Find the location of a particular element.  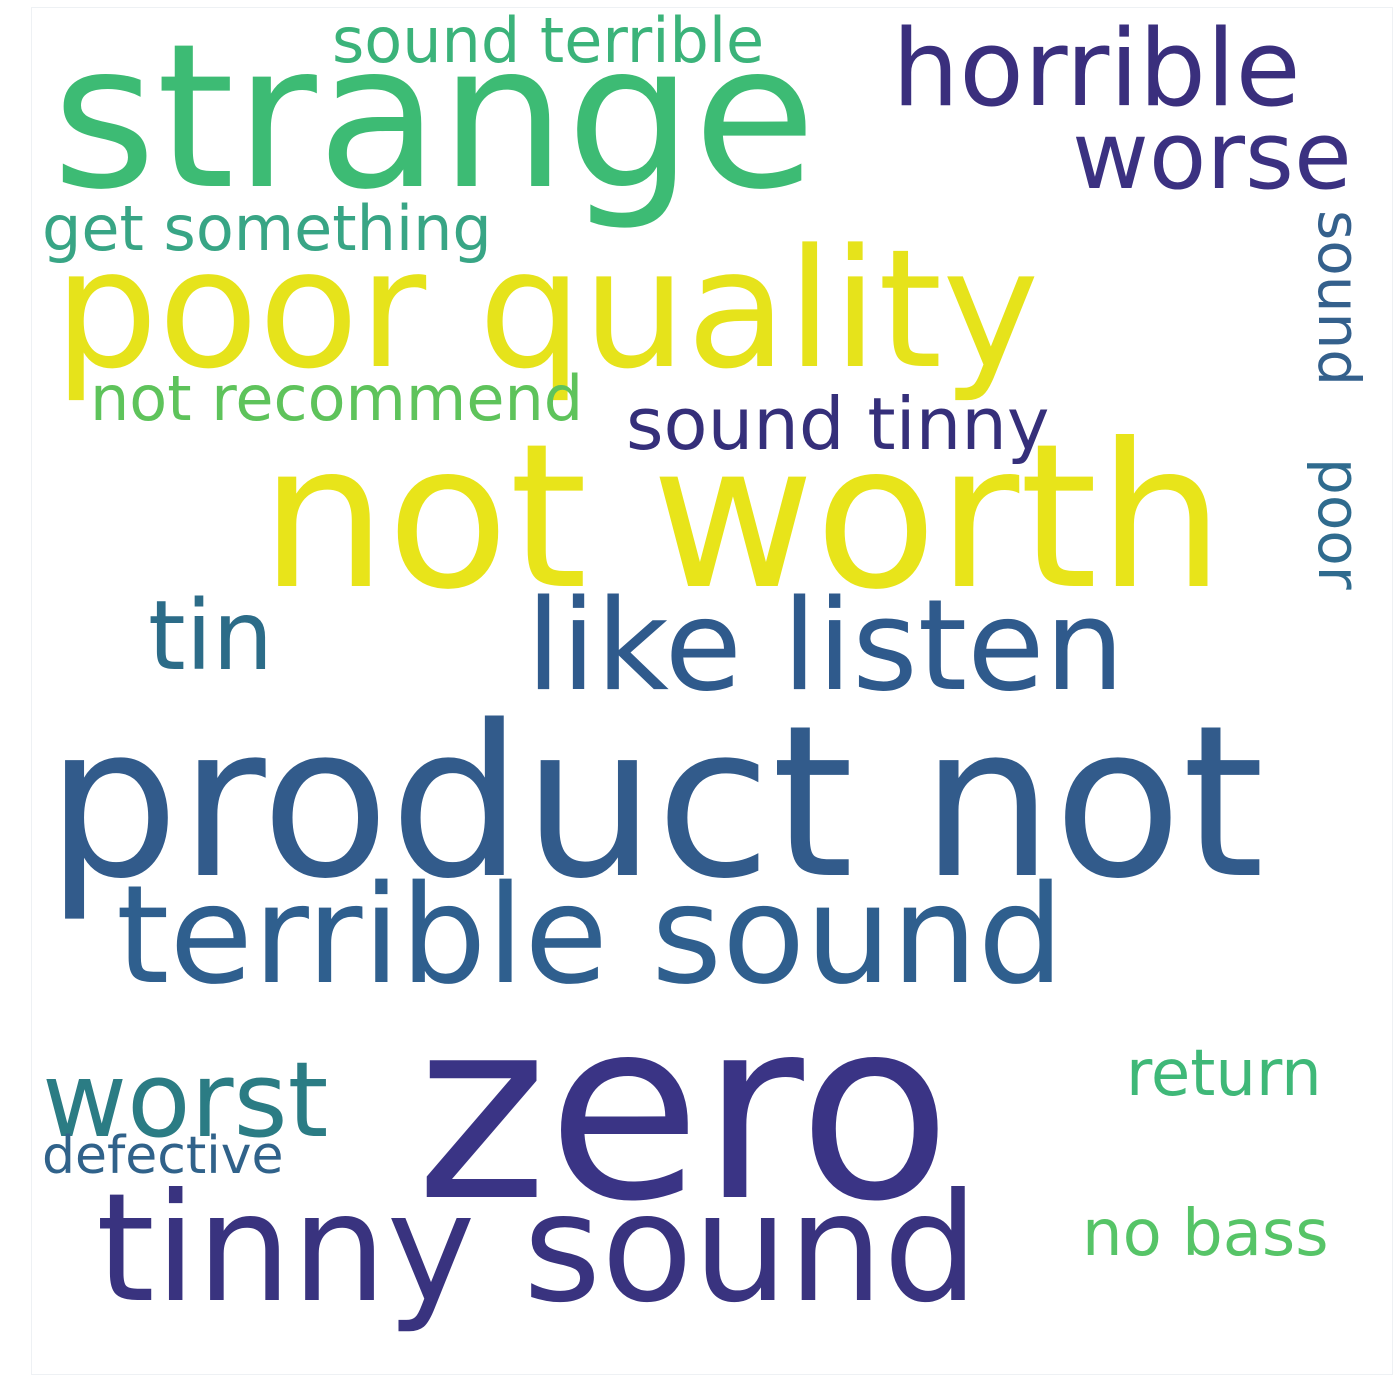

word-defective: defective is located at coordinates (163, 1156).